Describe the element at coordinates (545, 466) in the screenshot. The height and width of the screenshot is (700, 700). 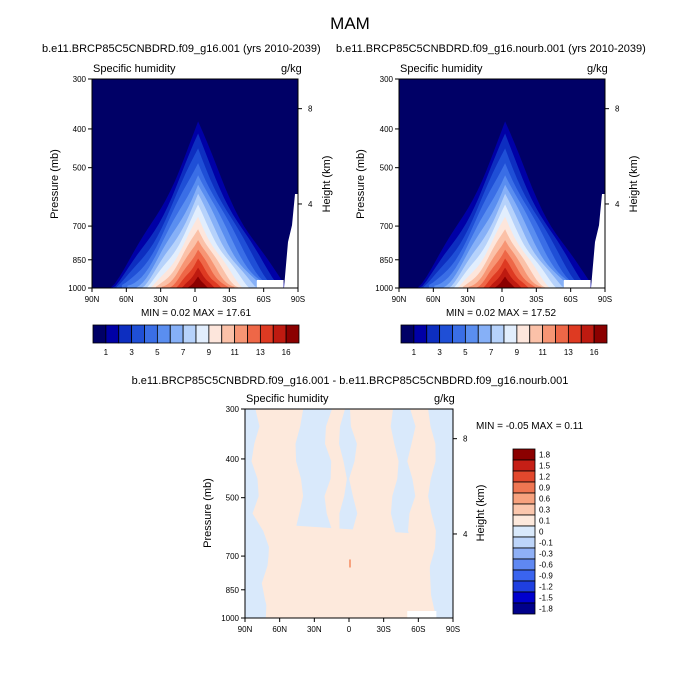
I see `colorbar-label: 1.5` at that location.